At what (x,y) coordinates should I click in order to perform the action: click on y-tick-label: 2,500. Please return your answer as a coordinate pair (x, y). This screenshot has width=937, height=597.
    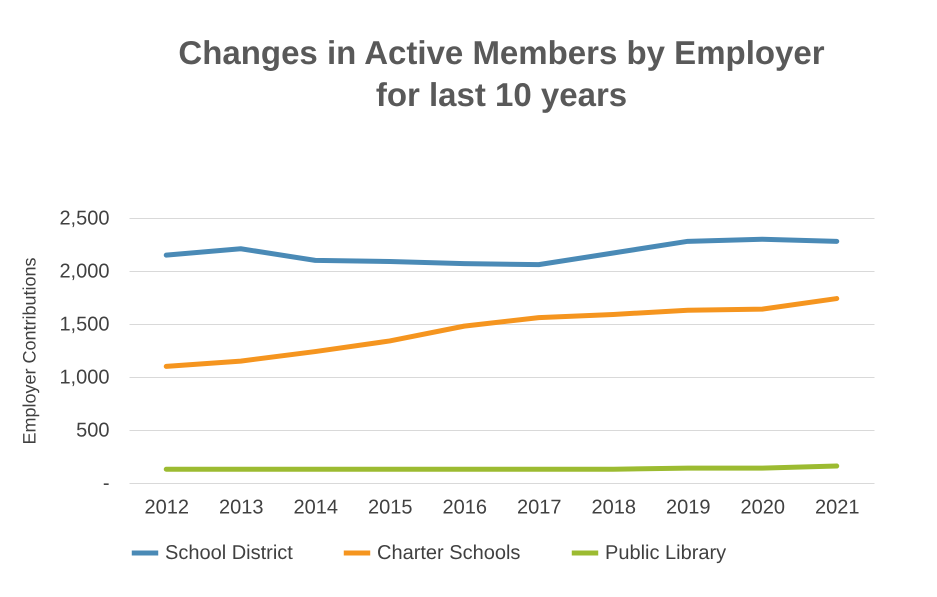
    Looking at the image, I should click on (84, 219).